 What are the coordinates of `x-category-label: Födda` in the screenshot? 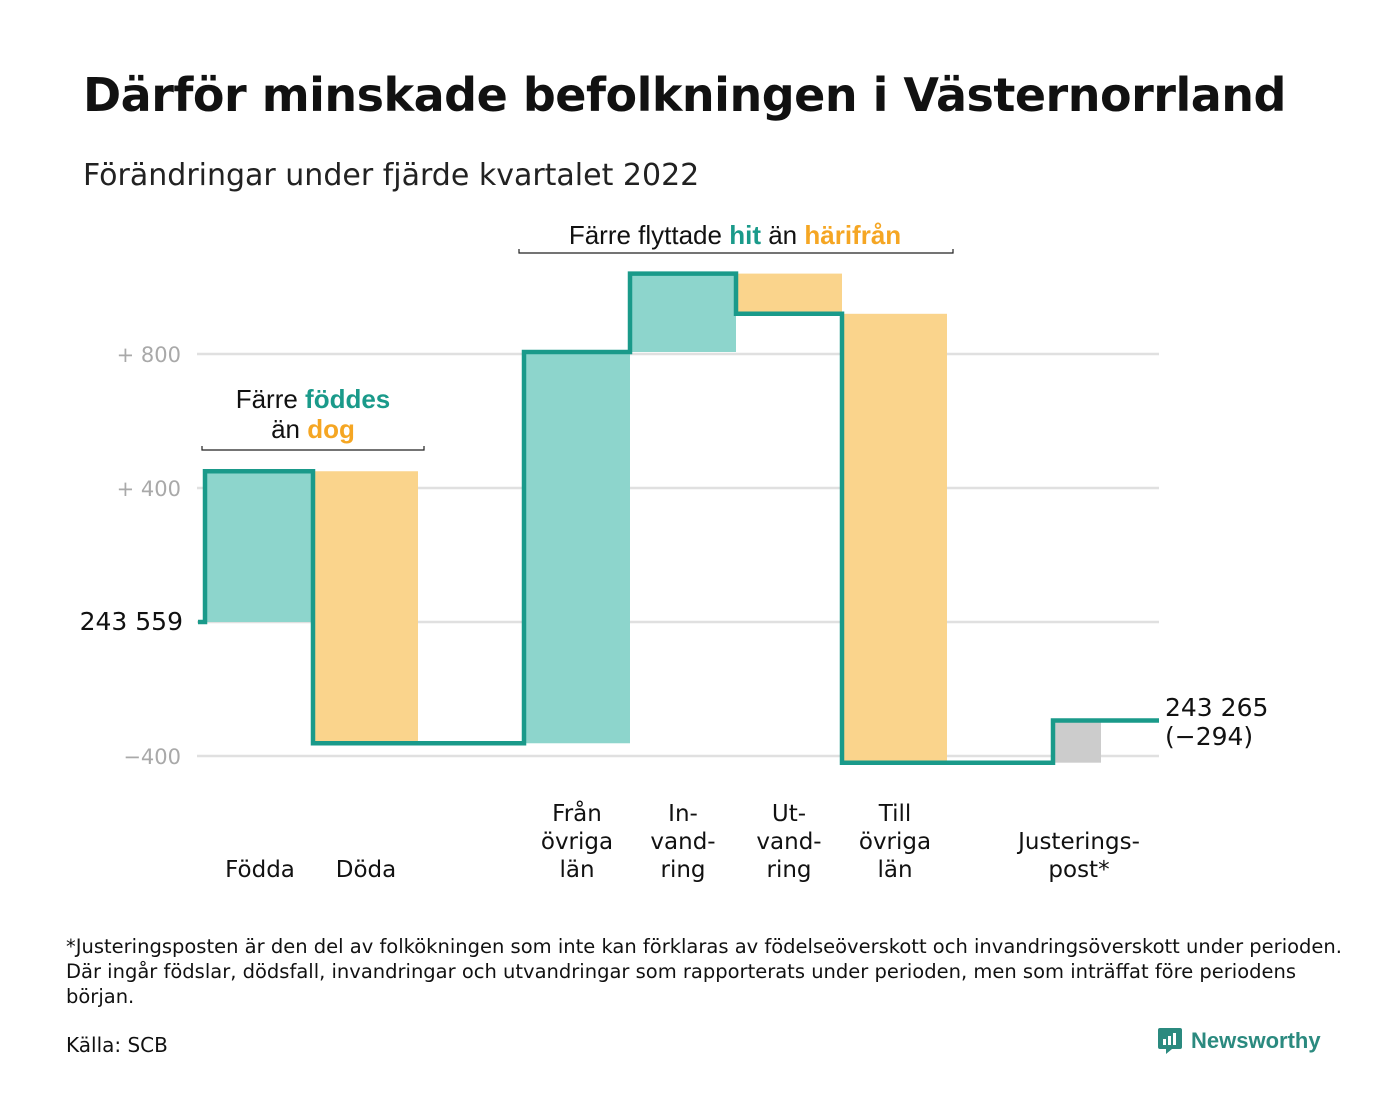 It's located at (260, 870).